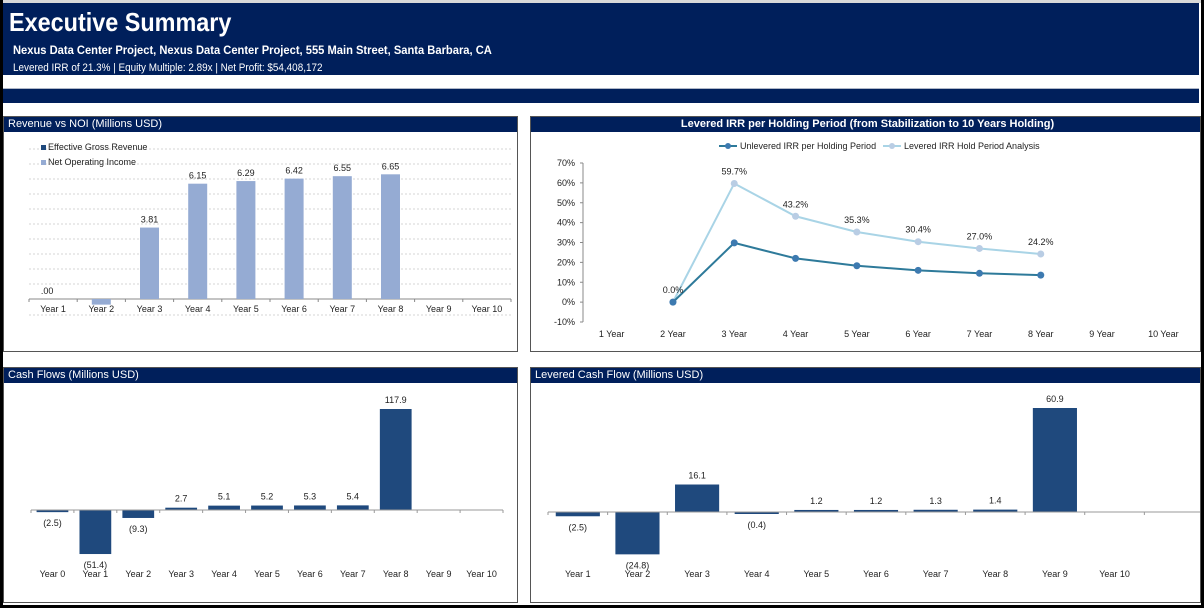 The width and height of the screenshot is (1204, 608). I want to click on data-label: 1.3, so click(935, 501).